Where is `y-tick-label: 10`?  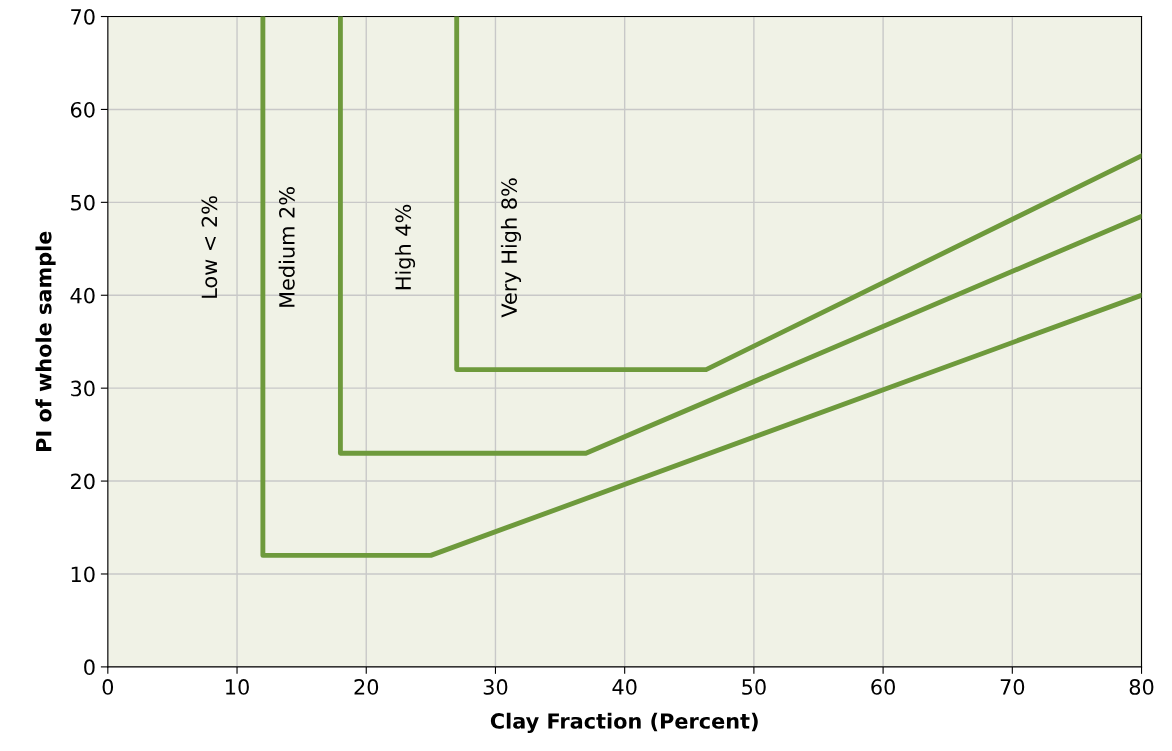
y-tick-label: 10 is located at coordinates (83, 574).